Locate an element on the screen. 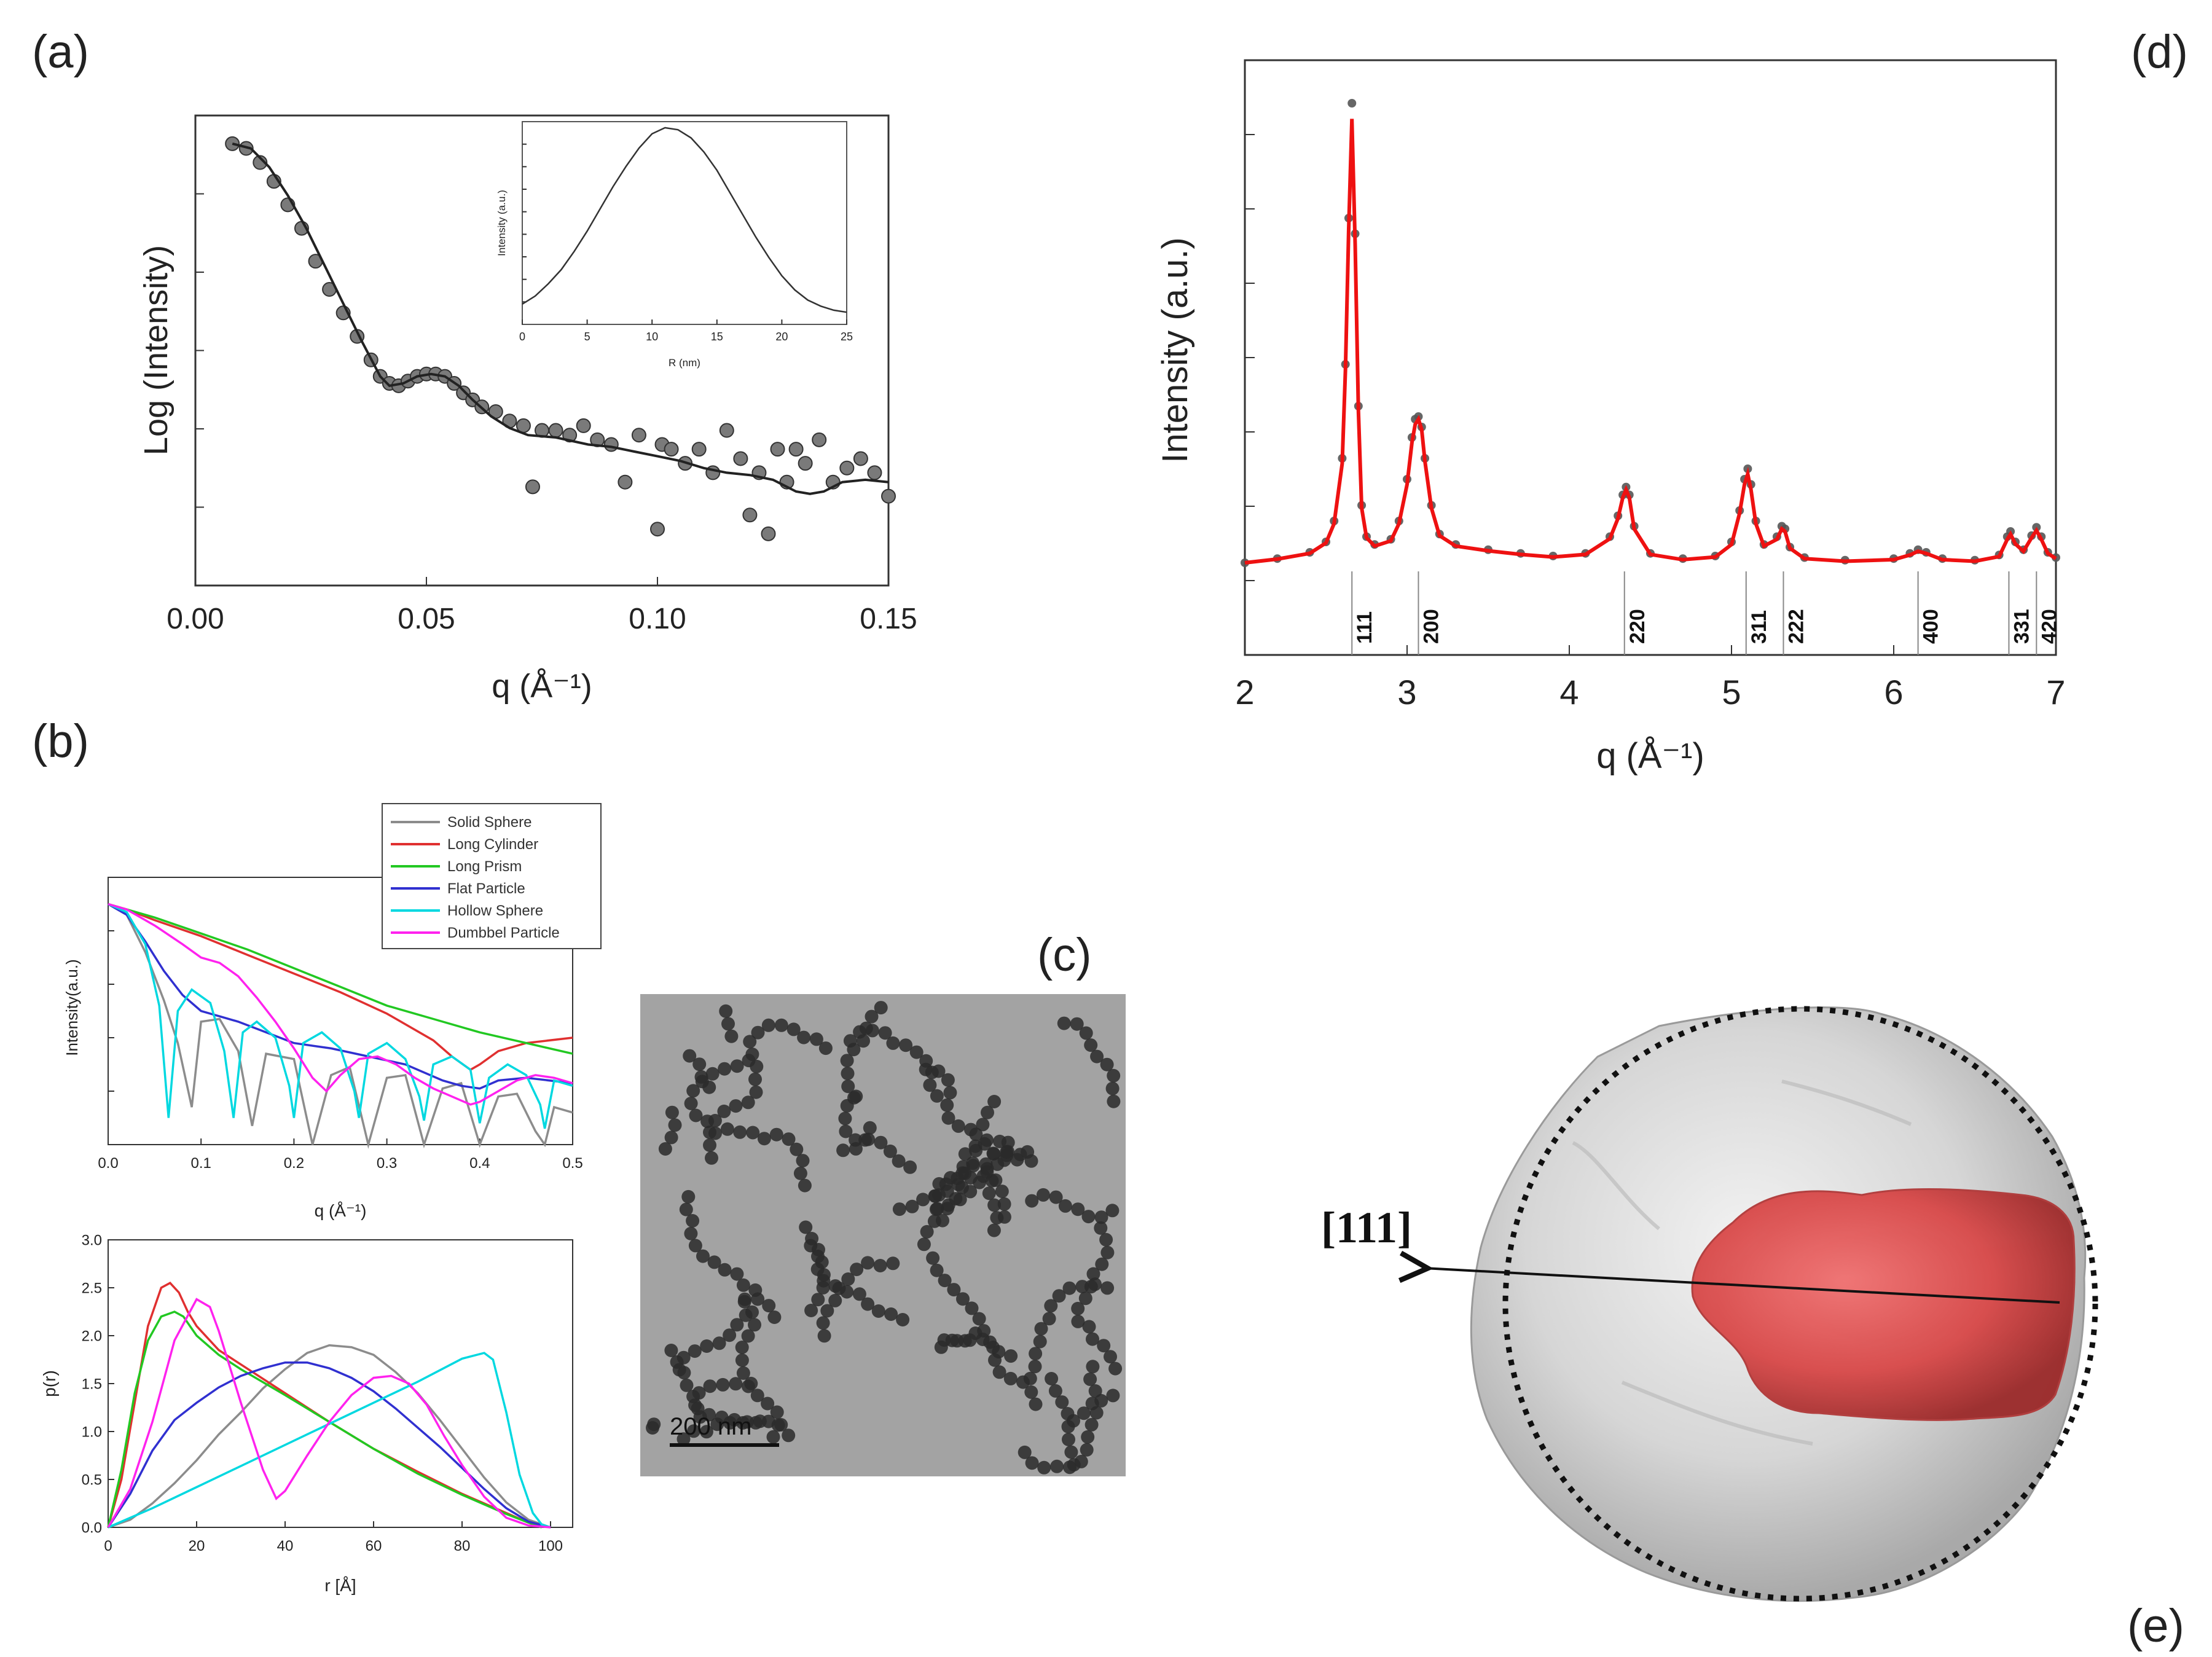 The image size is (2212, 1657). panel-b-bottom-xlabel: r [Å] is located at coordinates (340, 1585).